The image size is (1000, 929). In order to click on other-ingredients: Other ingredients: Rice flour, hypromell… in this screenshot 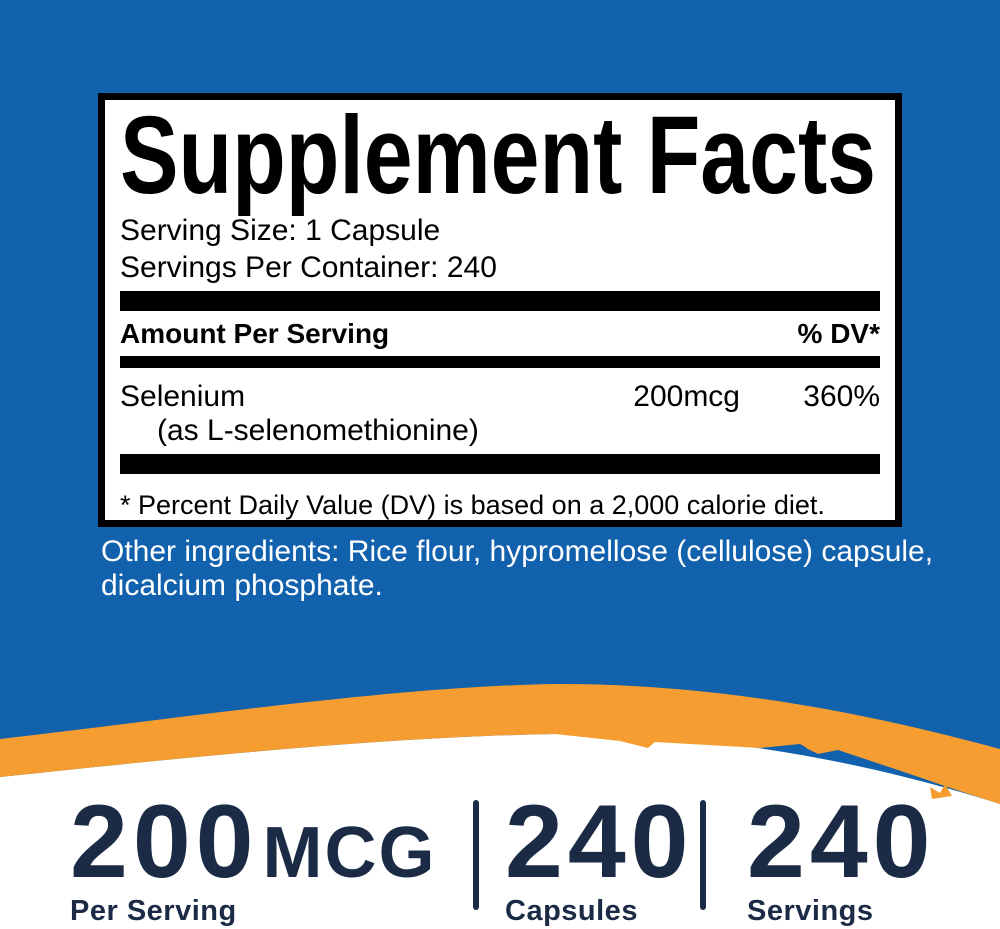, I will do `click(541, 569)`.